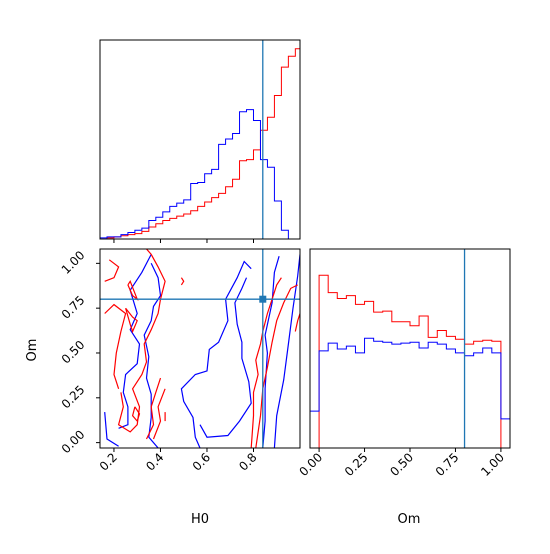 This screenshot has width=550, height=554. What do you see at coordinates (310, 464) in the screenshot?
I see `x-tick-label: 0.00` at bounding box center [310, 464].